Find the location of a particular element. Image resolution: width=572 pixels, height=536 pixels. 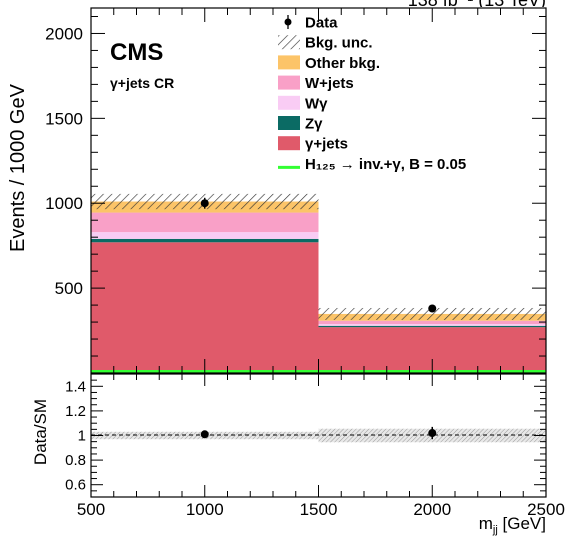

legend-label-6: γ+jets is located at coordinates (326, 144).